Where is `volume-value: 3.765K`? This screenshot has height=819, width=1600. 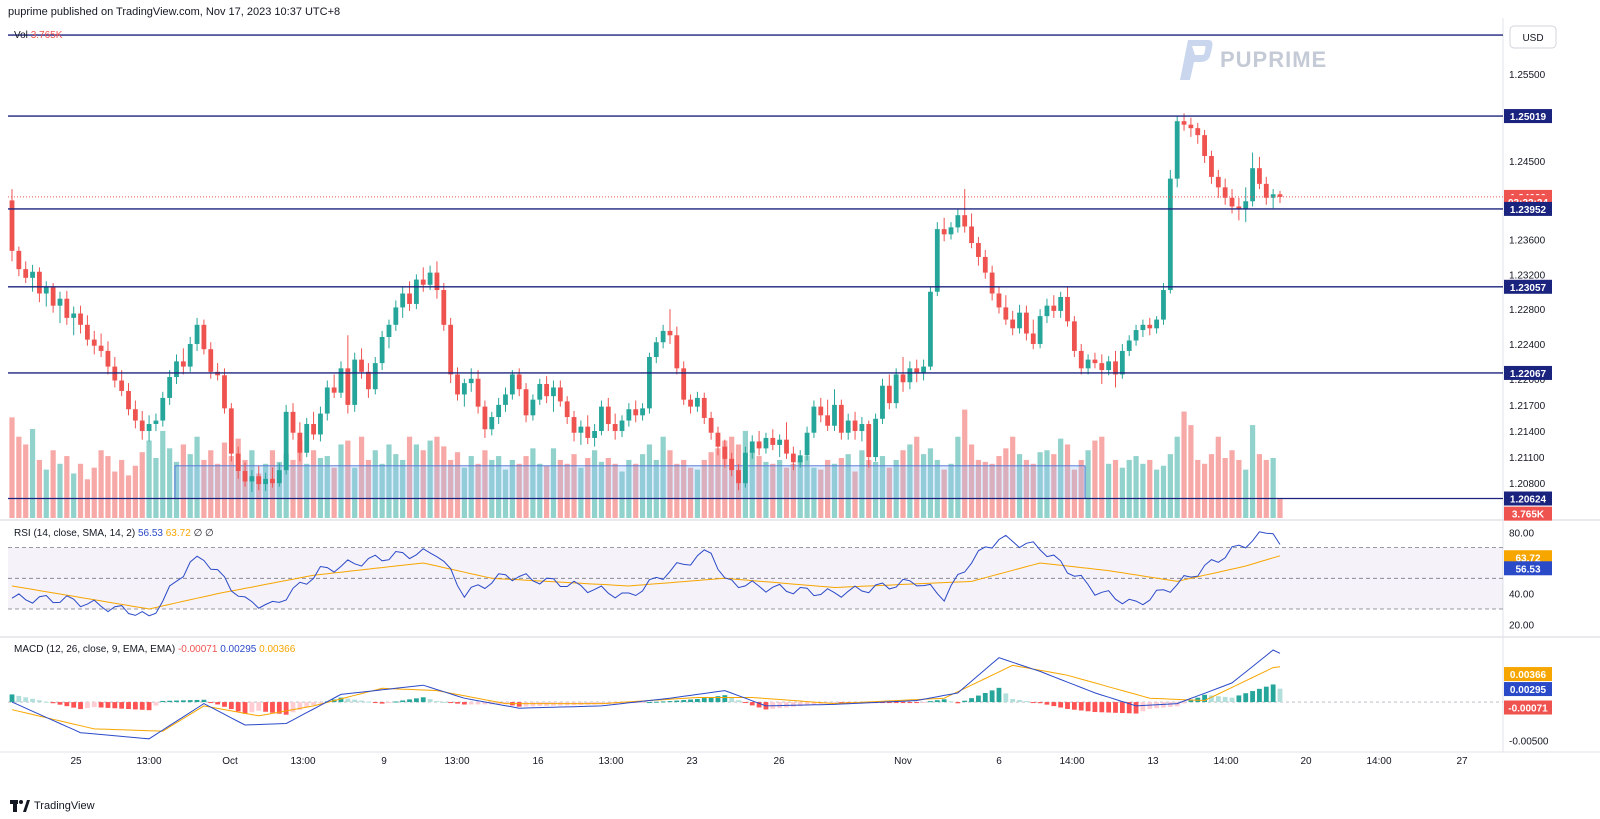 volume-value: 3.765K is located at coordinates (47, 35).